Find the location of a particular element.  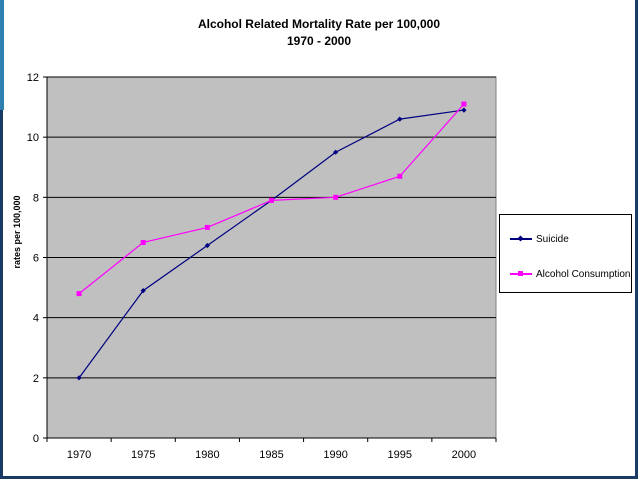

legend-item-alcohol-consumption: Alcohol Consumption is located at coordinates (570, 274).